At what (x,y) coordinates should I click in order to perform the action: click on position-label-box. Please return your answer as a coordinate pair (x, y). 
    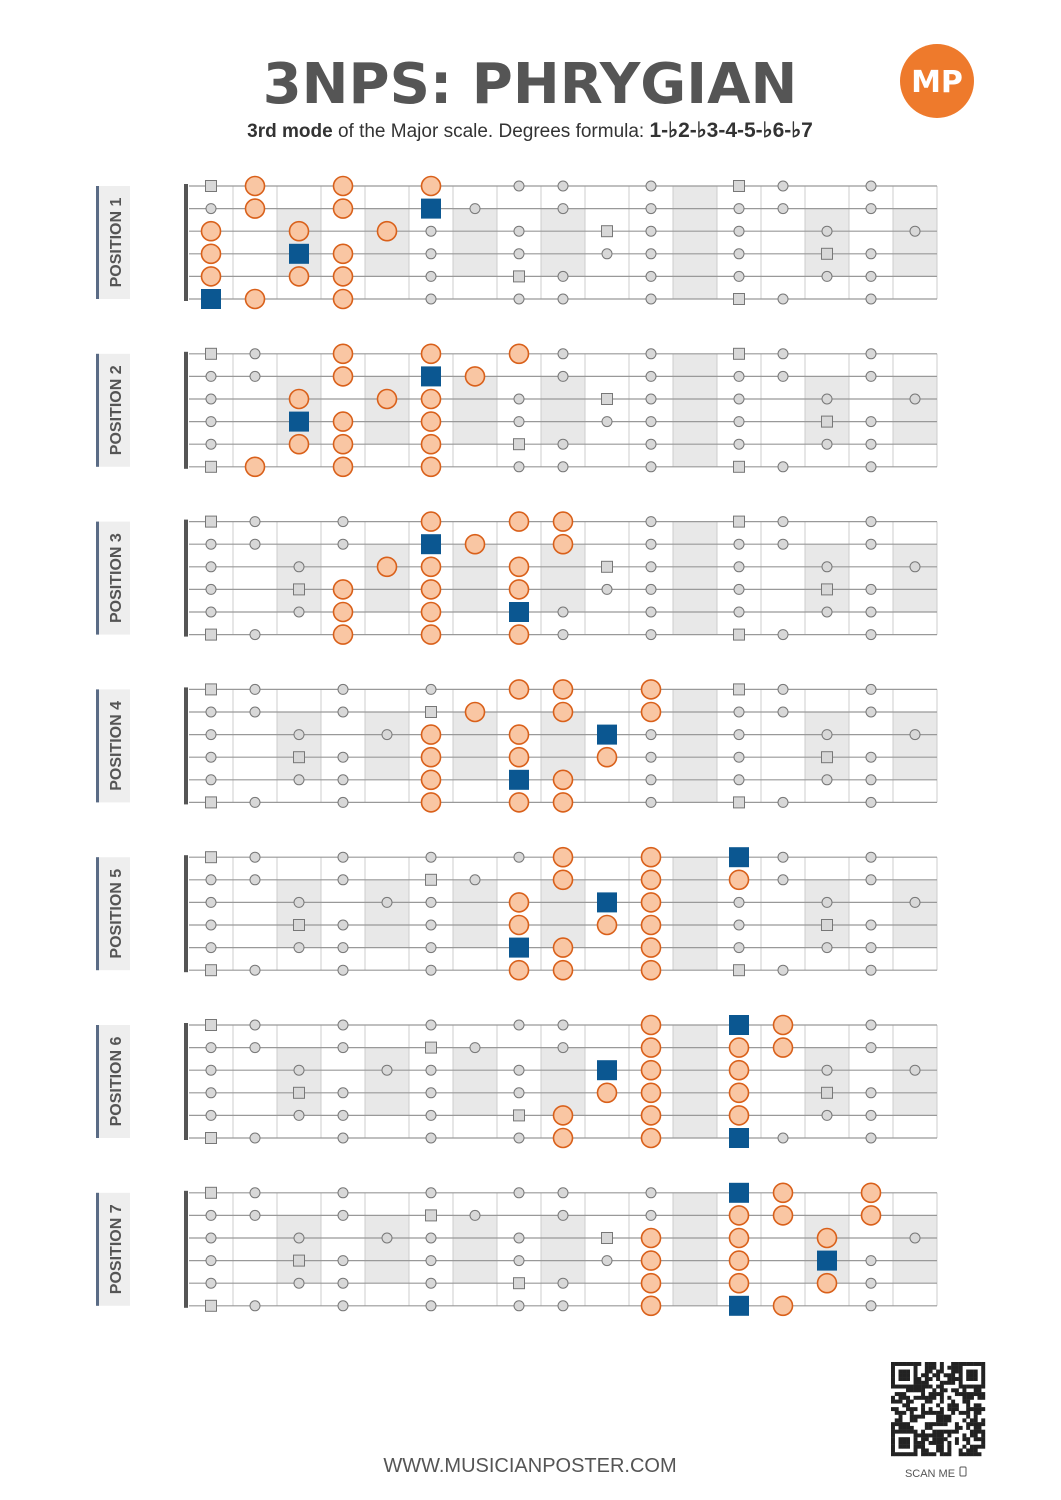
    Looking at the image, I should click on (113, 242).